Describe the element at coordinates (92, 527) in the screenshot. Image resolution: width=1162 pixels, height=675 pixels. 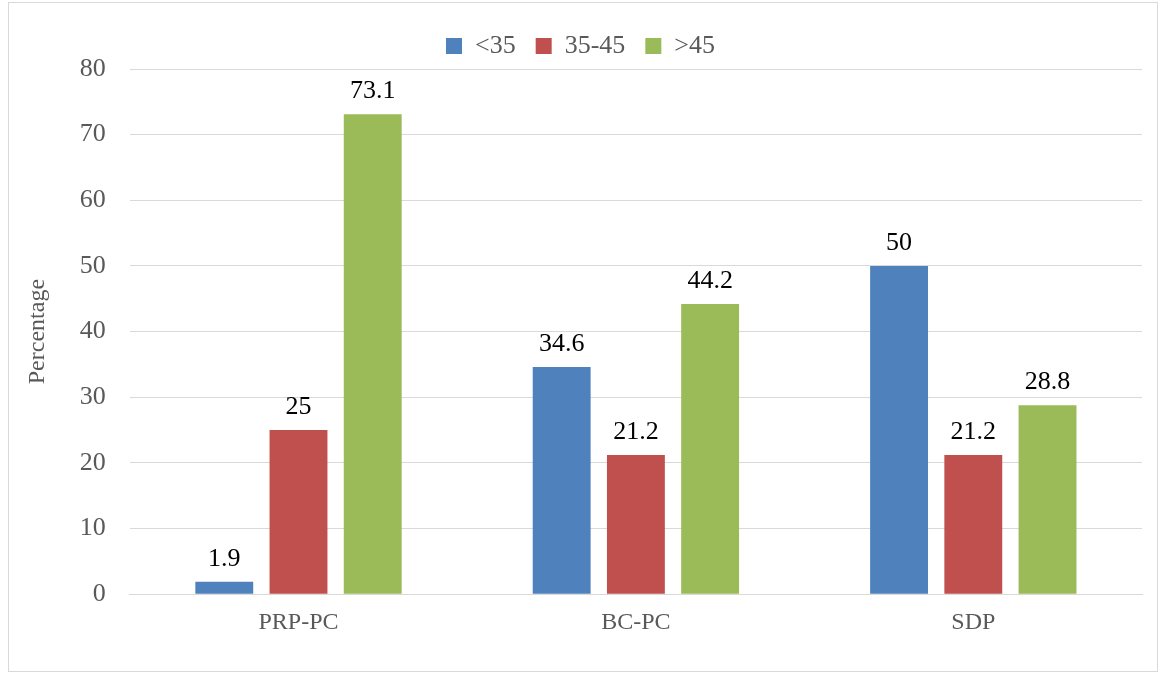
I see `y-tick-label: 10` at that location.